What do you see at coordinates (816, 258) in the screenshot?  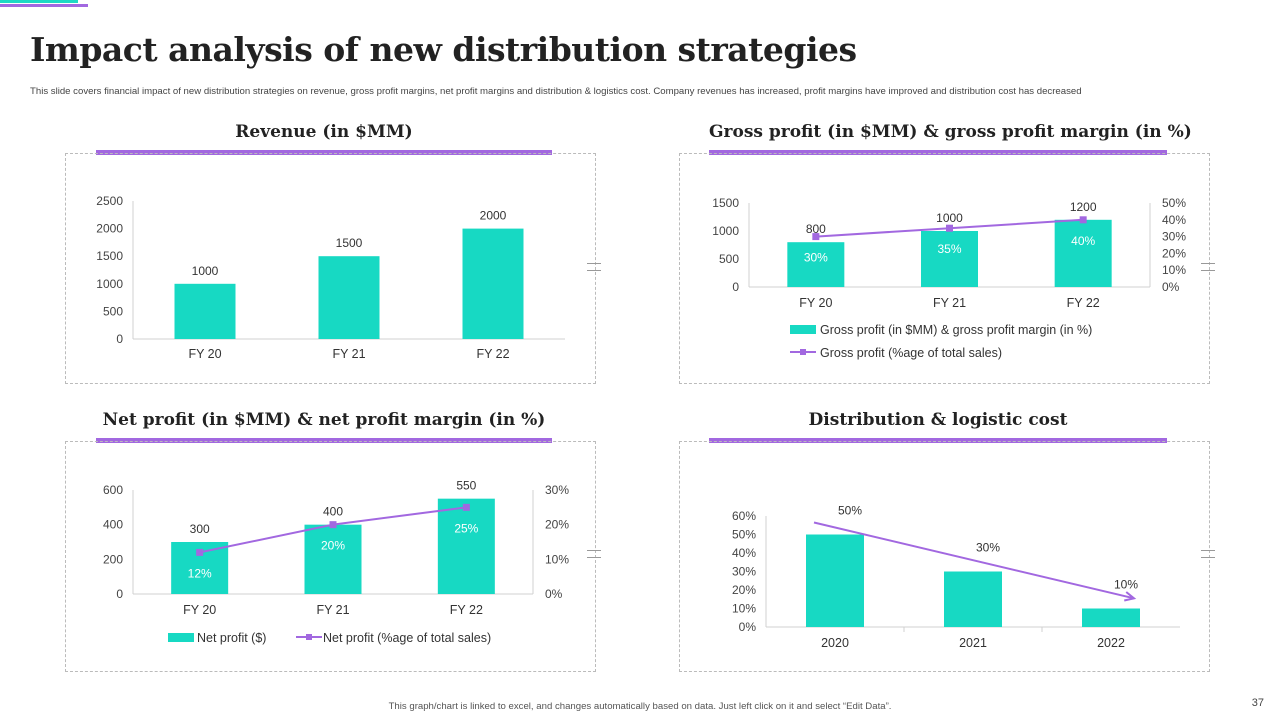 I see `gross-line-label: 30%` at bounding box center [816, 258].